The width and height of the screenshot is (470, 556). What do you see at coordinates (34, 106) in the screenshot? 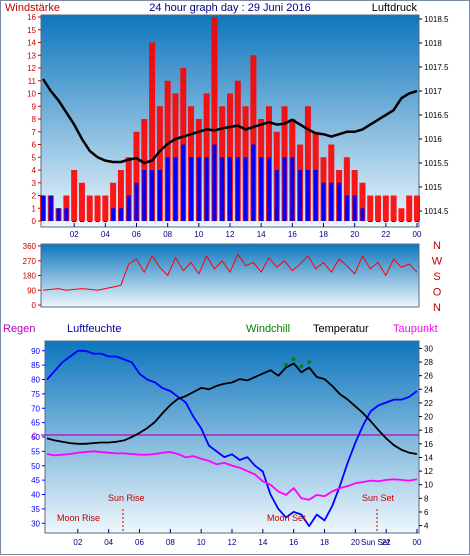
I see `wind-tick-label: 9` at bounding box center [34, 106].